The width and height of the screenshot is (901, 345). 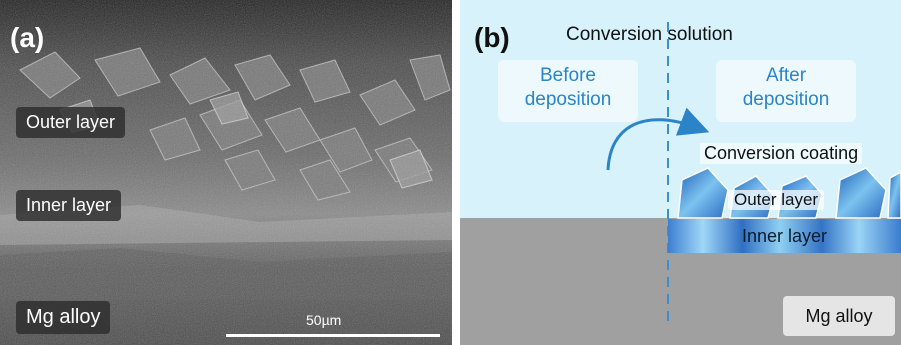 I want to click on conversion-solution-label: Conversion solution, so click(x=649, y=34).